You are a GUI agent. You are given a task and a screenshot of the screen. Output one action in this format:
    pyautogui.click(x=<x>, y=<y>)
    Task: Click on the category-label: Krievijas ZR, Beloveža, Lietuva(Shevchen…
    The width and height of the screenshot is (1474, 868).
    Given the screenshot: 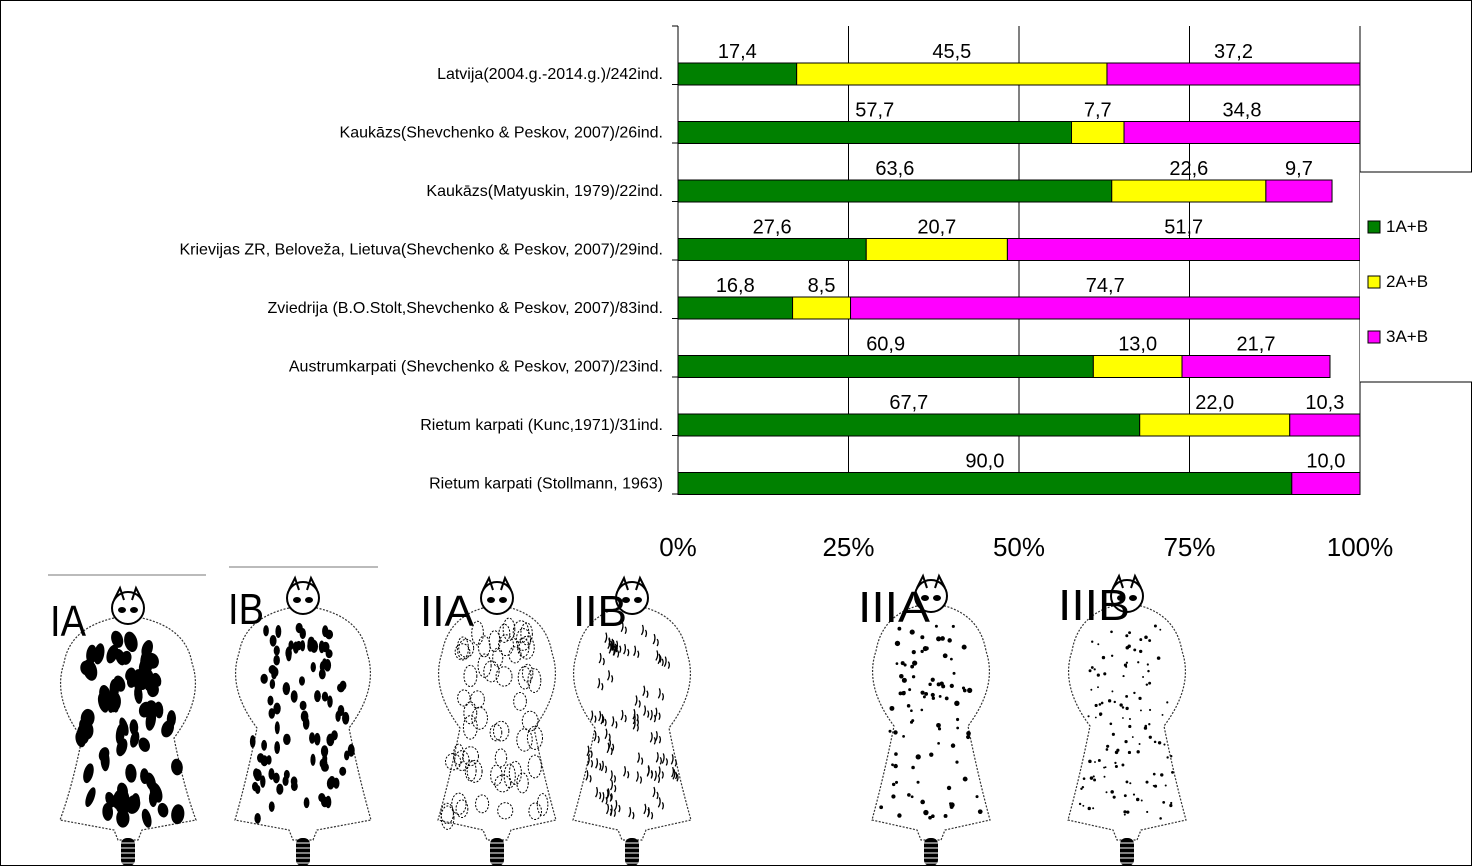 What is the action you would take?
    pyautogui.click(x=421, y=250)
    